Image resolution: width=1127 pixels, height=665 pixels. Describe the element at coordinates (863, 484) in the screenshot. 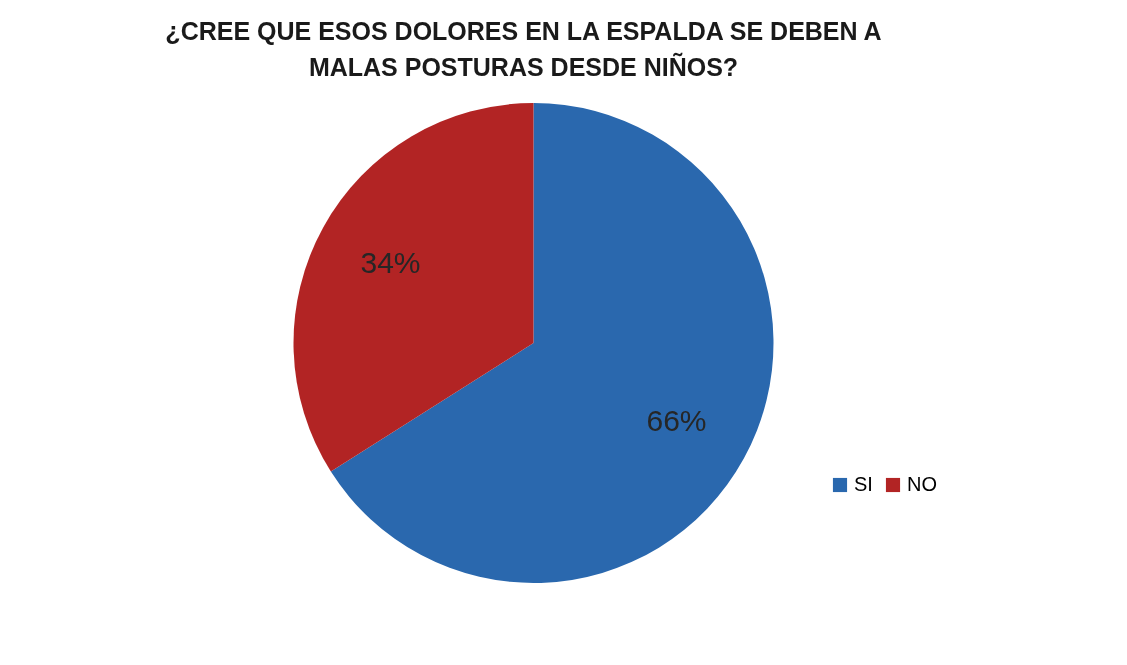

I see `legend-label: SI` at that location.